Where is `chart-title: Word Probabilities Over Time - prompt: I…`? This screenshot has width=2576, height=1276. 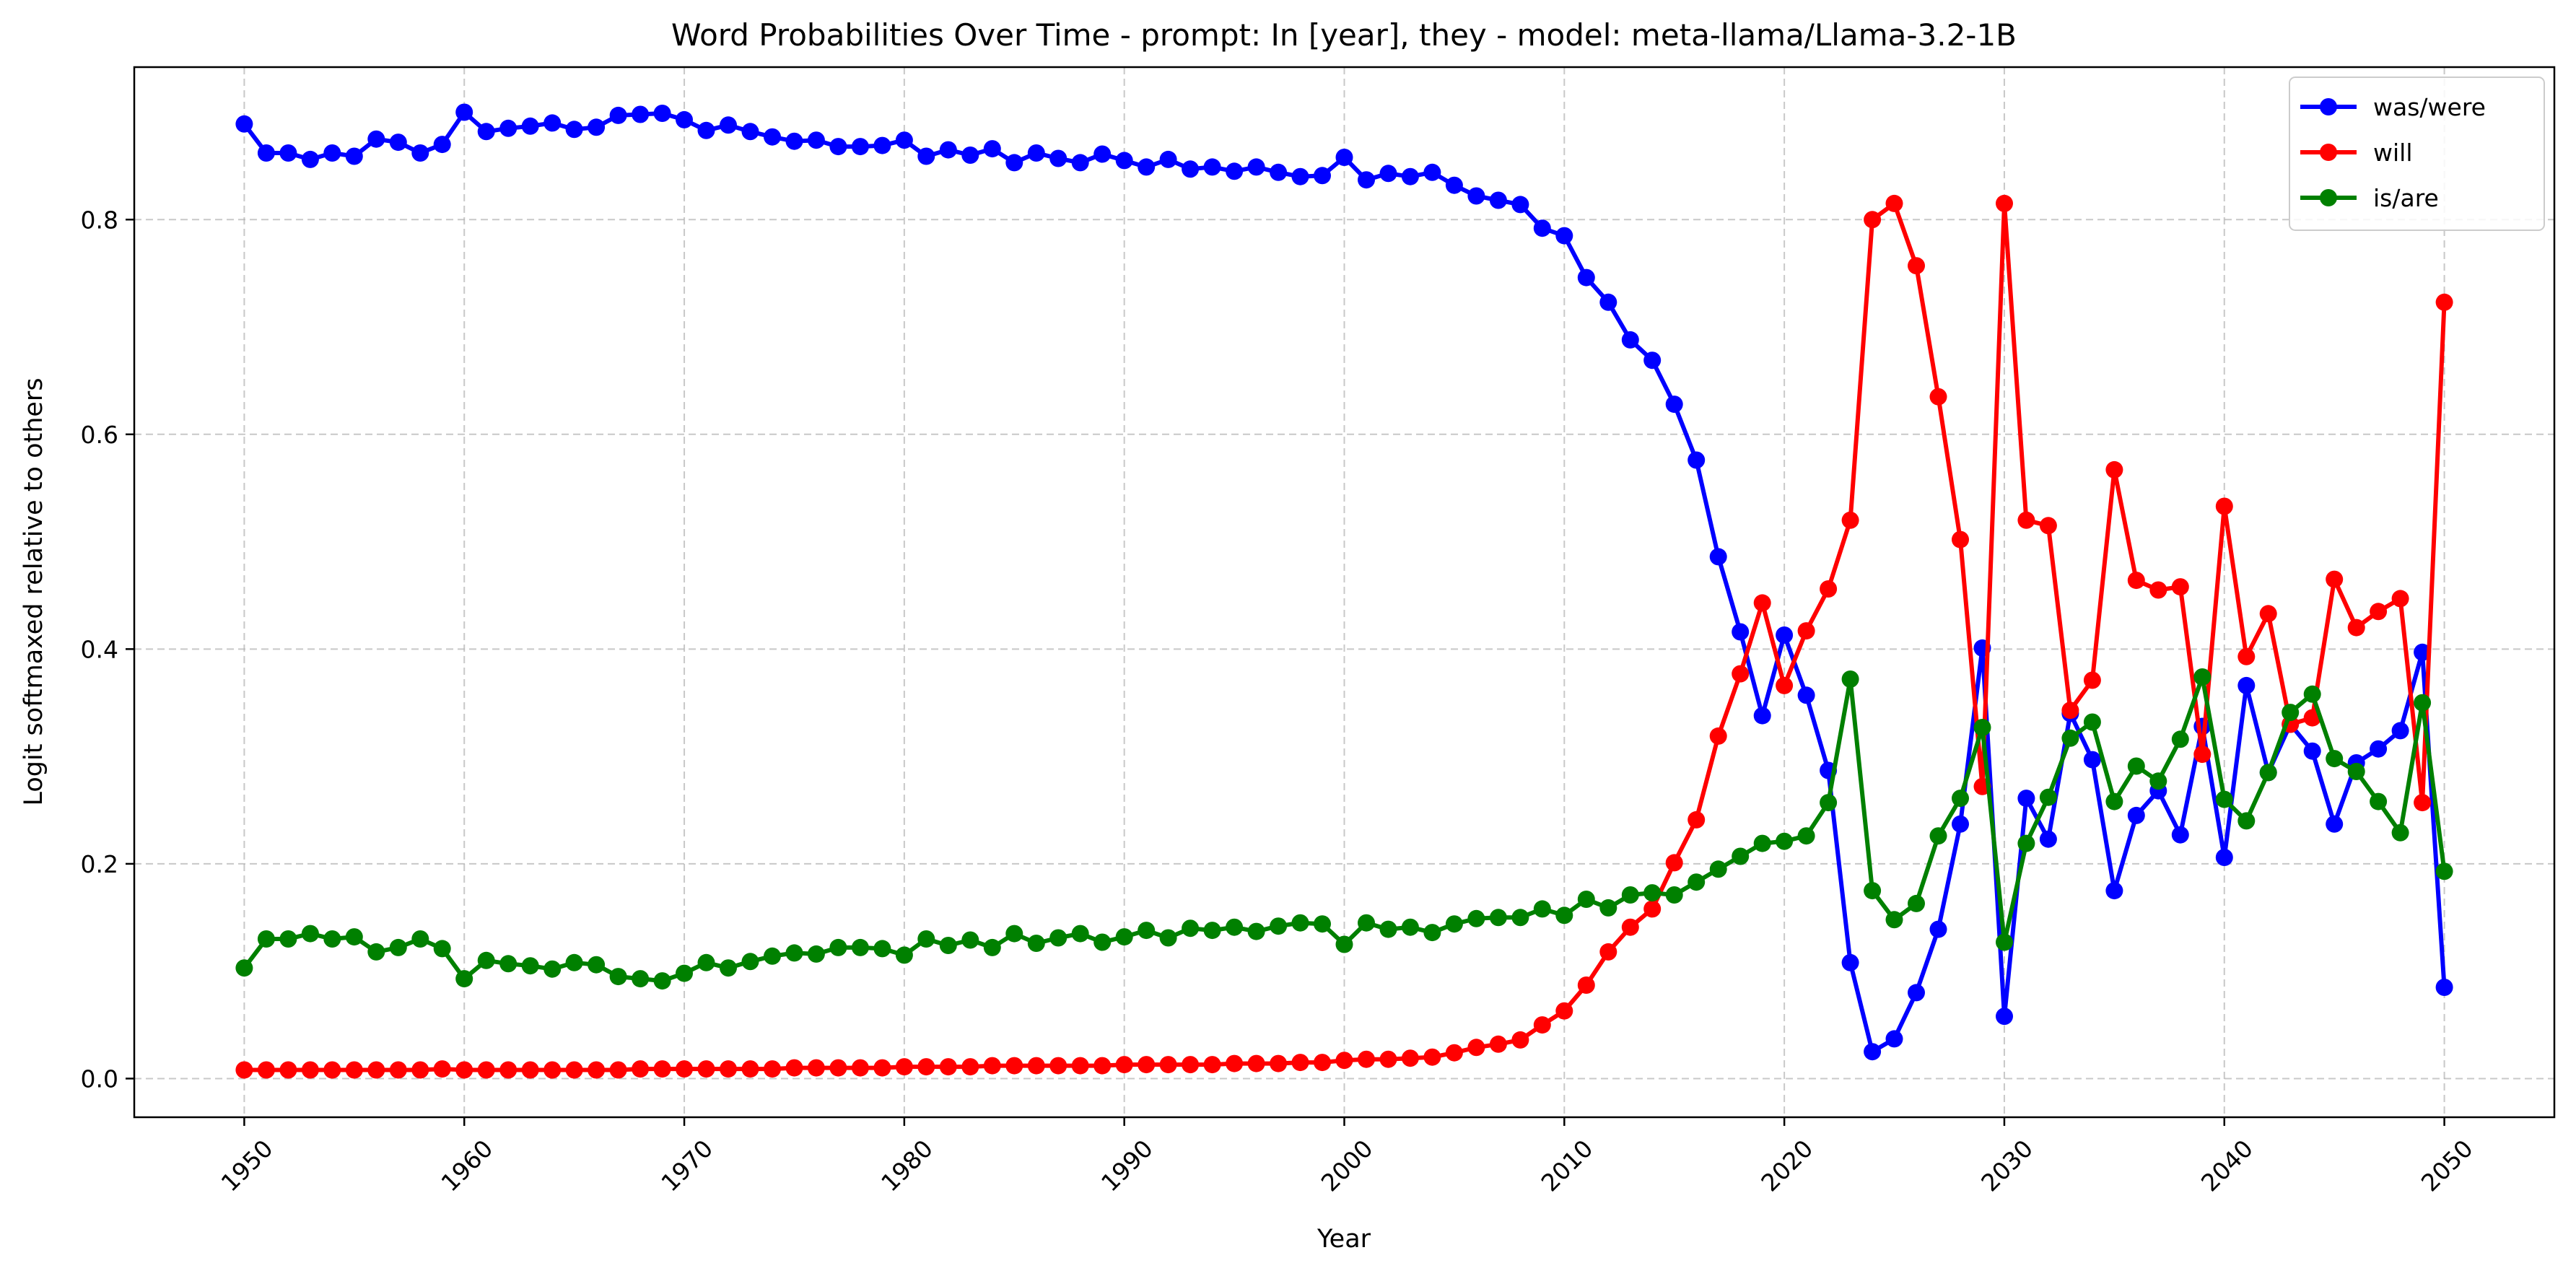
chart-title: Word Probabilities Over Time - prompt: I… is located at coordinates (1344, 35).